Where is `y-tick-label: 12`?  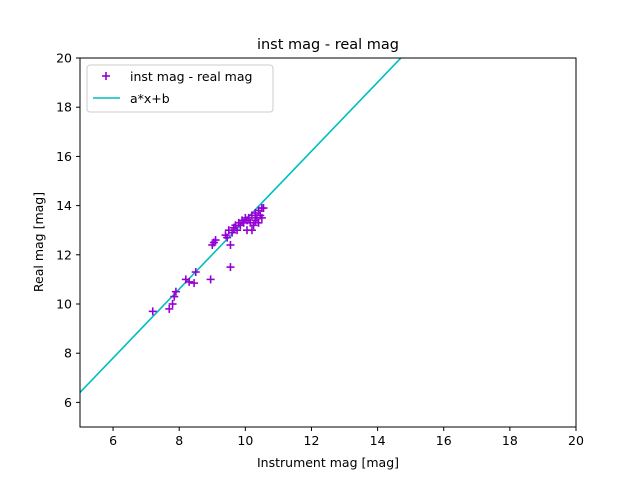 y-tick-label: 12 is located at coordinates (64, 254).